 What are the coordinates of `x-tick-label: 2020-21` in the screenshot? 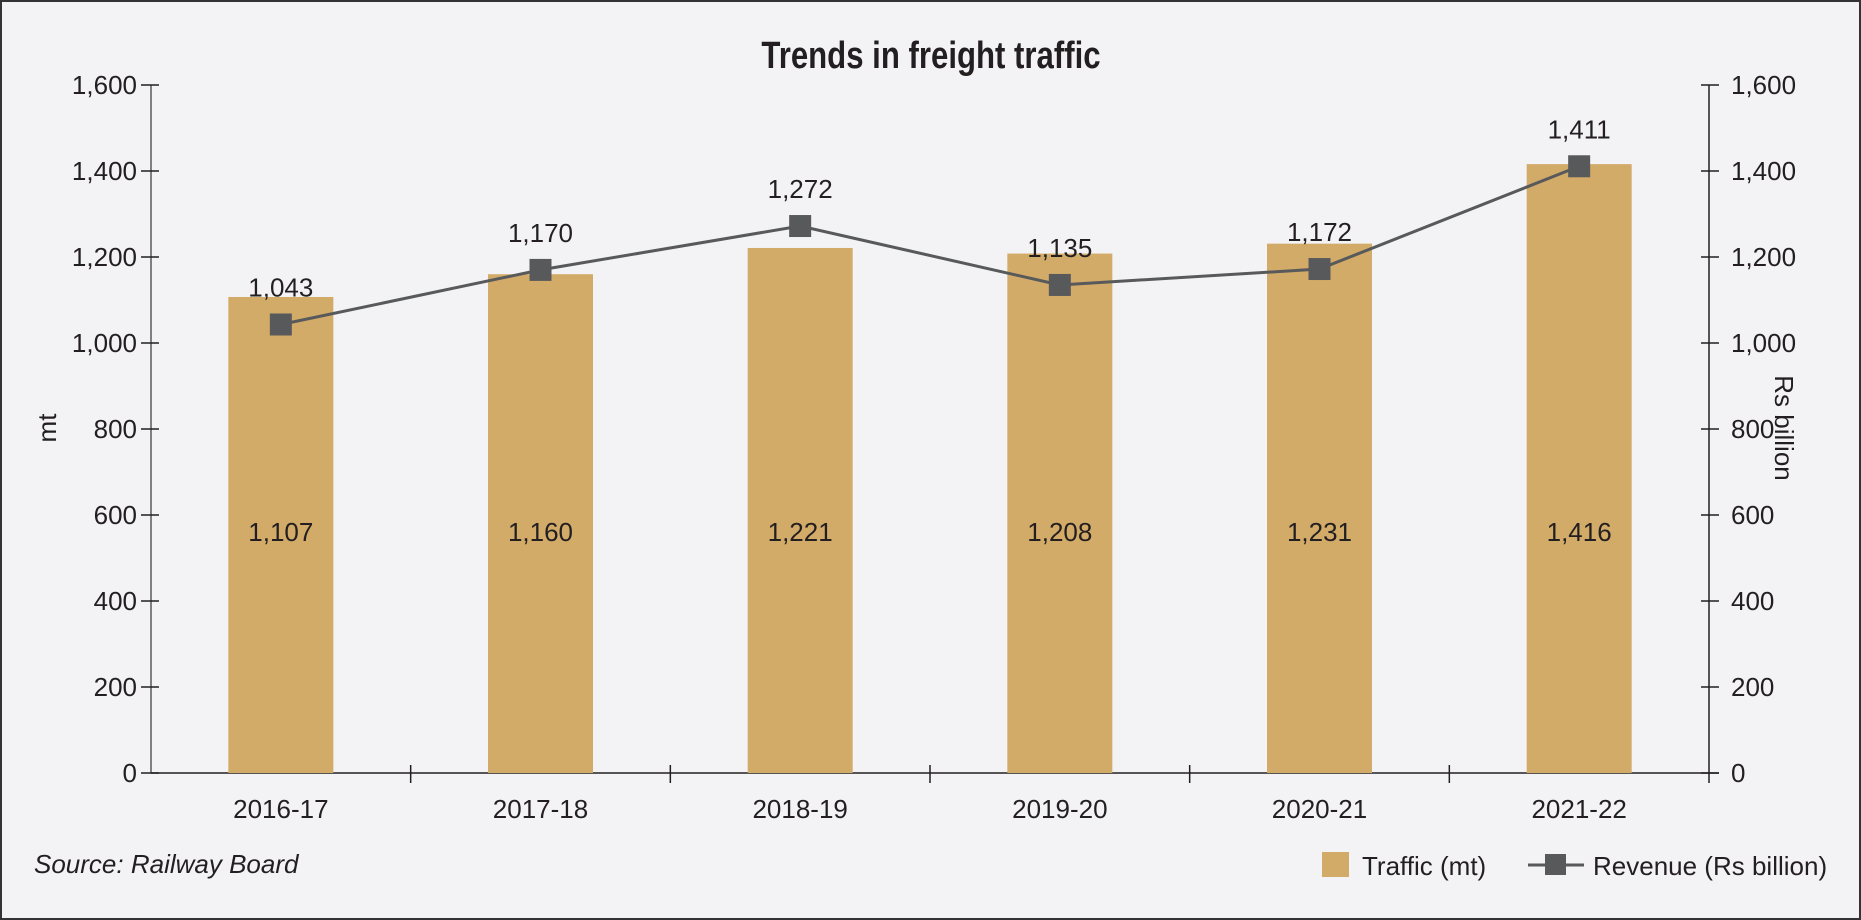 It's located at (1319, 809).